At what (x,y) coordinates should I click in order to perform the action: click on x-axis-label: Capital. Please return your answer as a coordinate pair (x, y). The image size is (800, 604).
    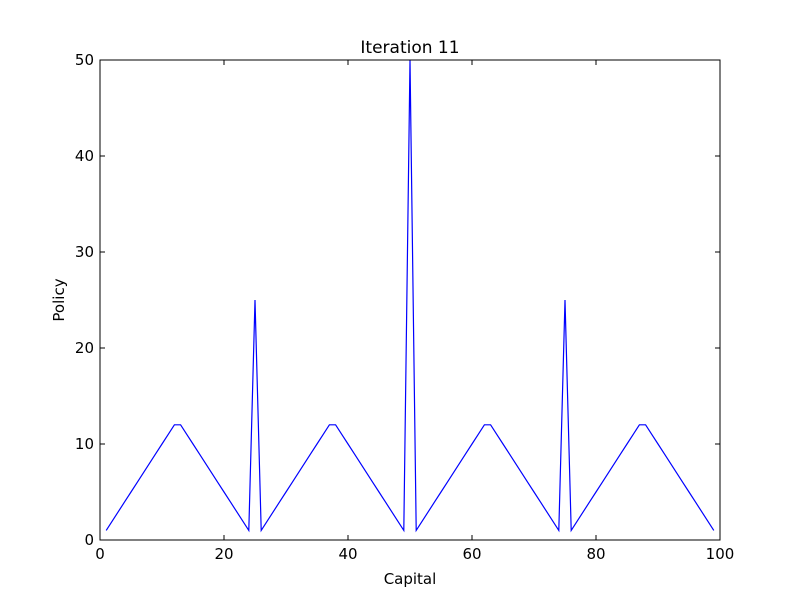
    Looking at the image, I should click on (410, 579).